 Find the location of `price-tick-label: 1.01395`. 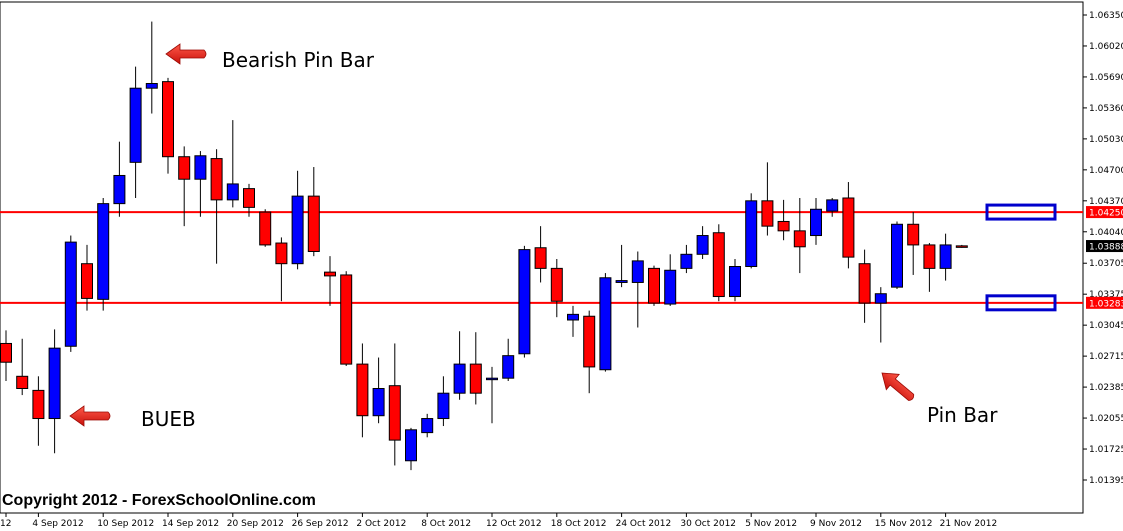

price-tick-label: 1.01395 is located at coordinates (1106, 481).